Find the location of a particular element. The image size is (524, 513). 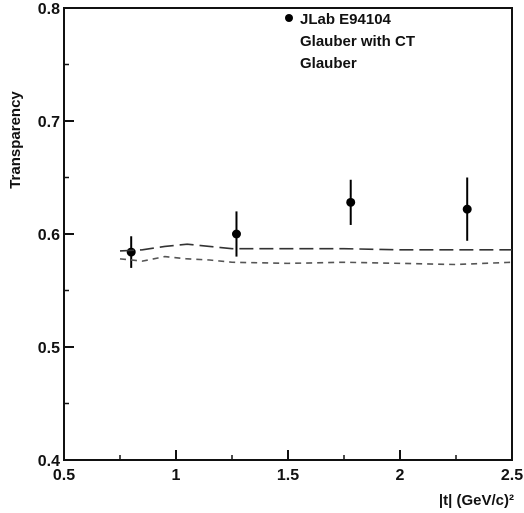

legend-marker-data is located at coordinates (289, 18).